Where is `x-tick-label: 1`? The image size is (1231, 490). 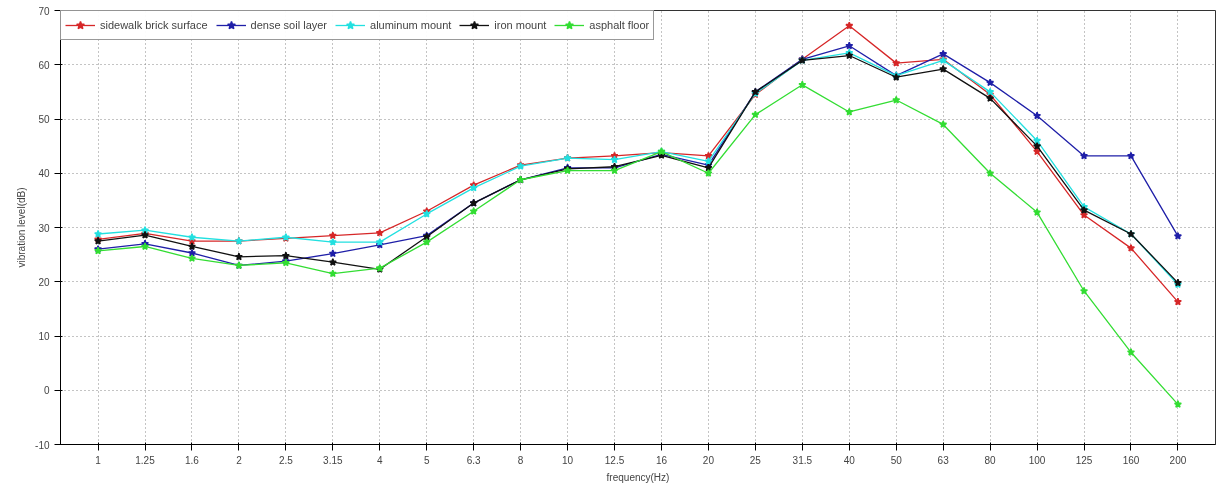 x-tick-label: 1 is located at coordinates (98, 460).